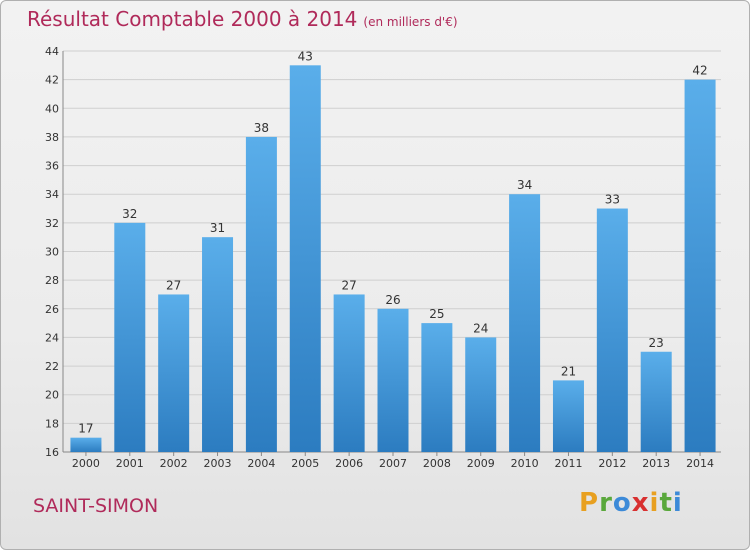  I want to click on bar-2004, so click(261, 294).